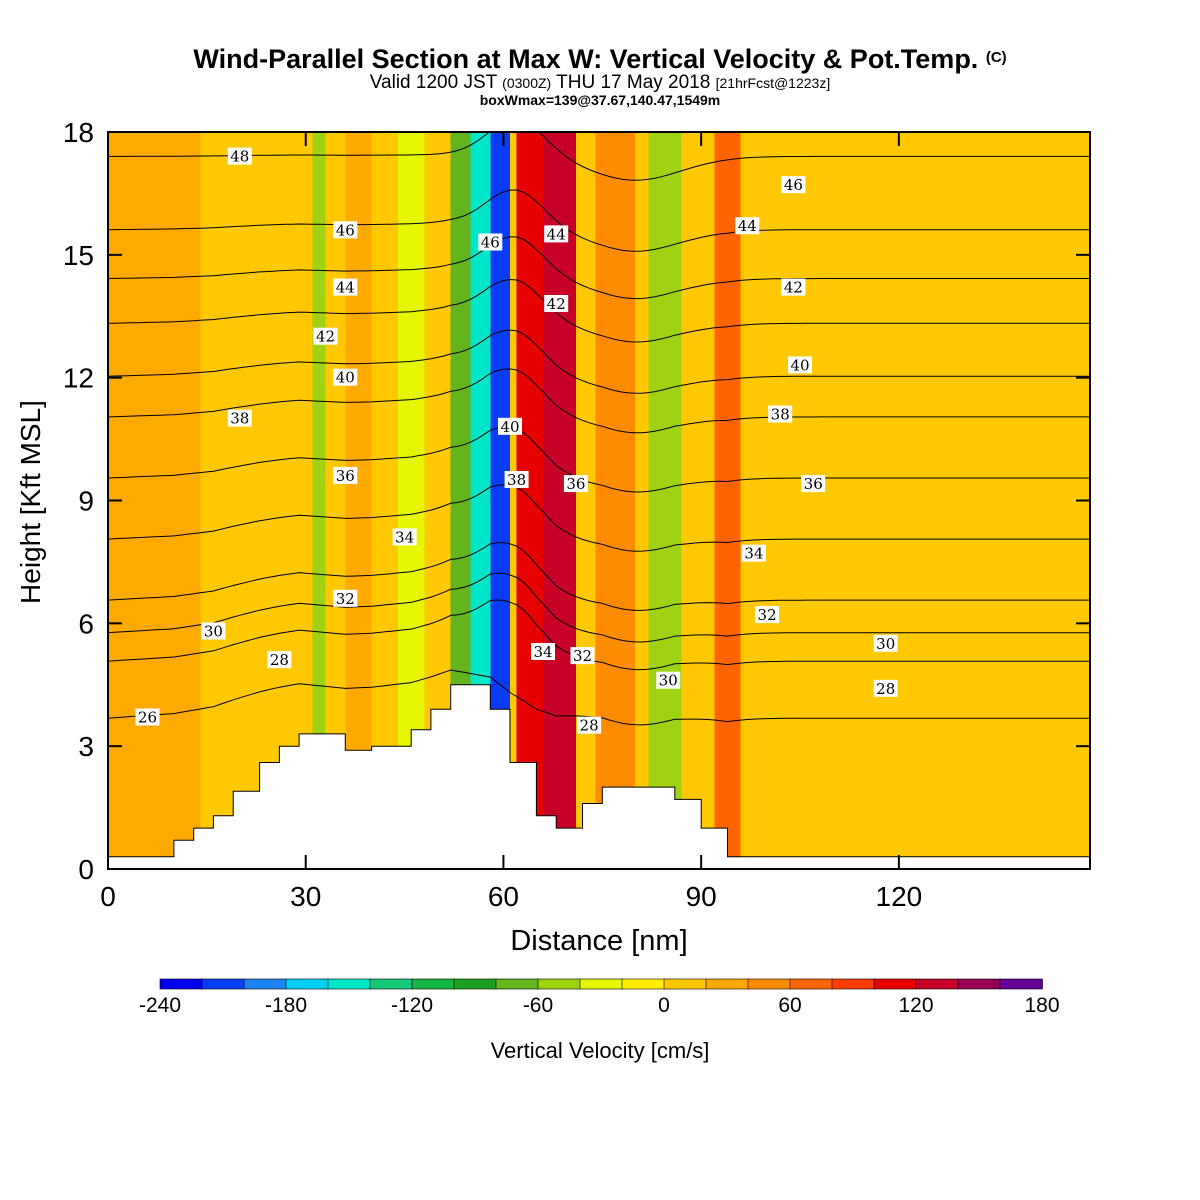 The image size is (1200, 1200). Describe the element at coordinates (160, 1005) in the screenshot. I see `colorbar-tick-label: -240` at that location.